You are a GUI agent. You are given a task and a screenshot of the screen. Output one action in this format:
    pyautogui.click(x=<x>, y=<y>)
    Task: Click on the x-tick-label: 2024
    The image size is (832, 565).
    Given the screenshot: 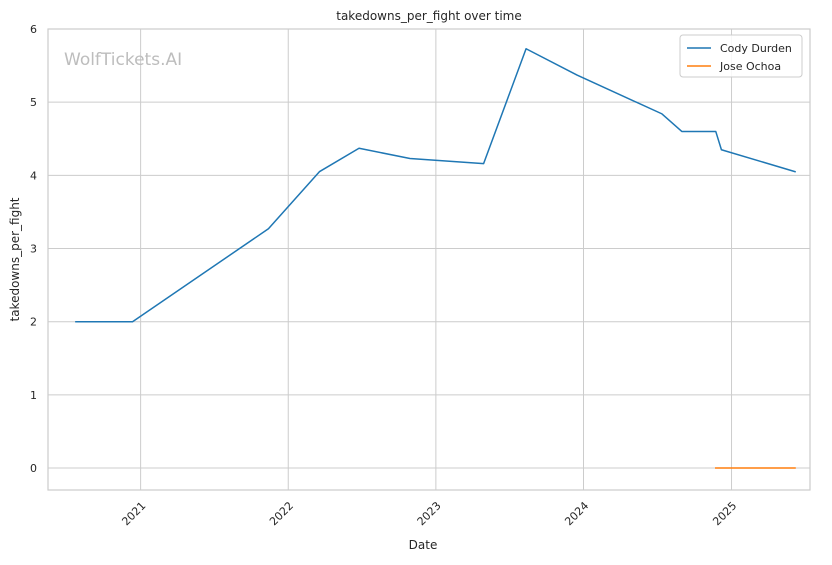 What is the action you would take?
    pyautogui.click(x=576, y=513)
    